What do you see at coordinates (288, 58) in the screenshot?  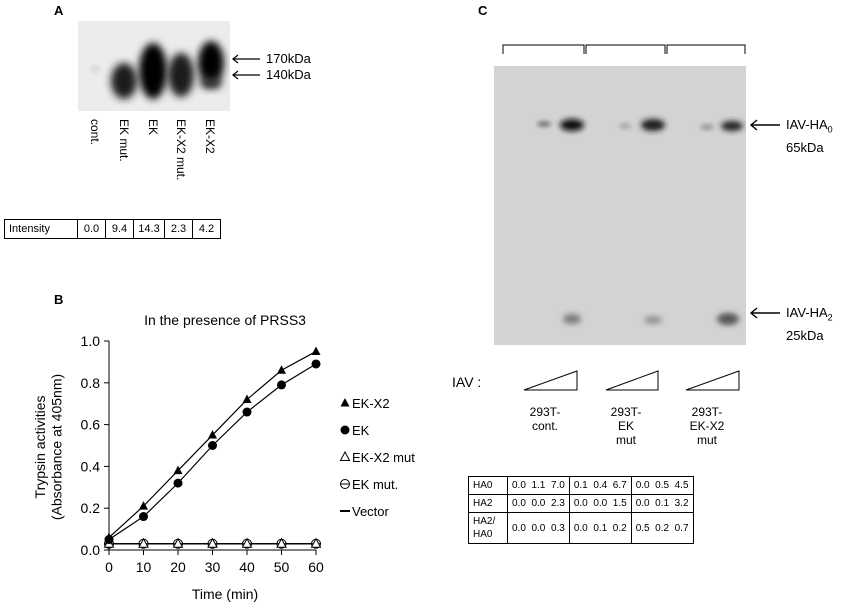 I see `marker-170kda: 170kDa` at bounding box center [288, 58].